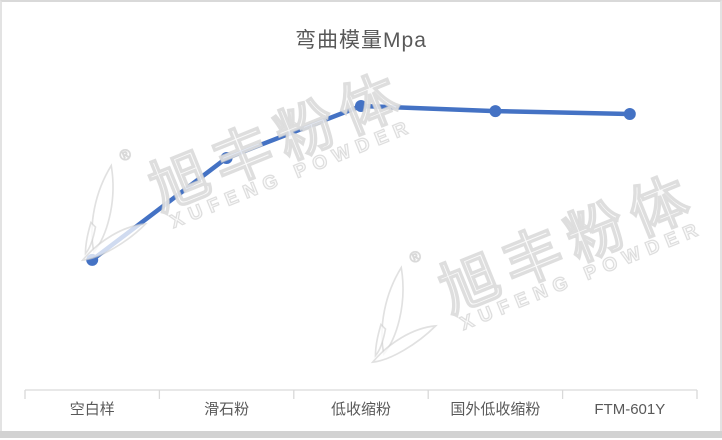 The height and width of the screenshot is (440, 722). I want to click on x-axis-label: 低收缩粉, so click(361, 409).